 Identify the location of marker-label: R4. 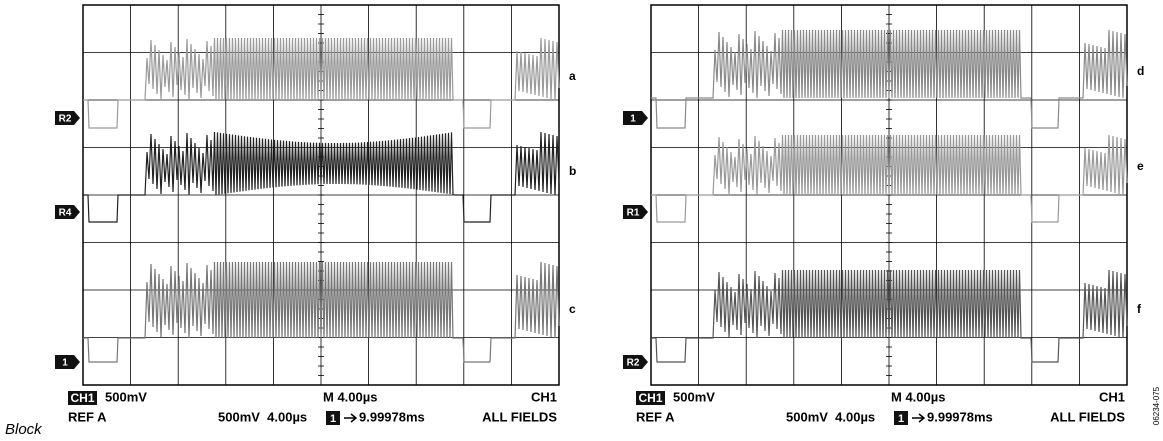
(65, 213).